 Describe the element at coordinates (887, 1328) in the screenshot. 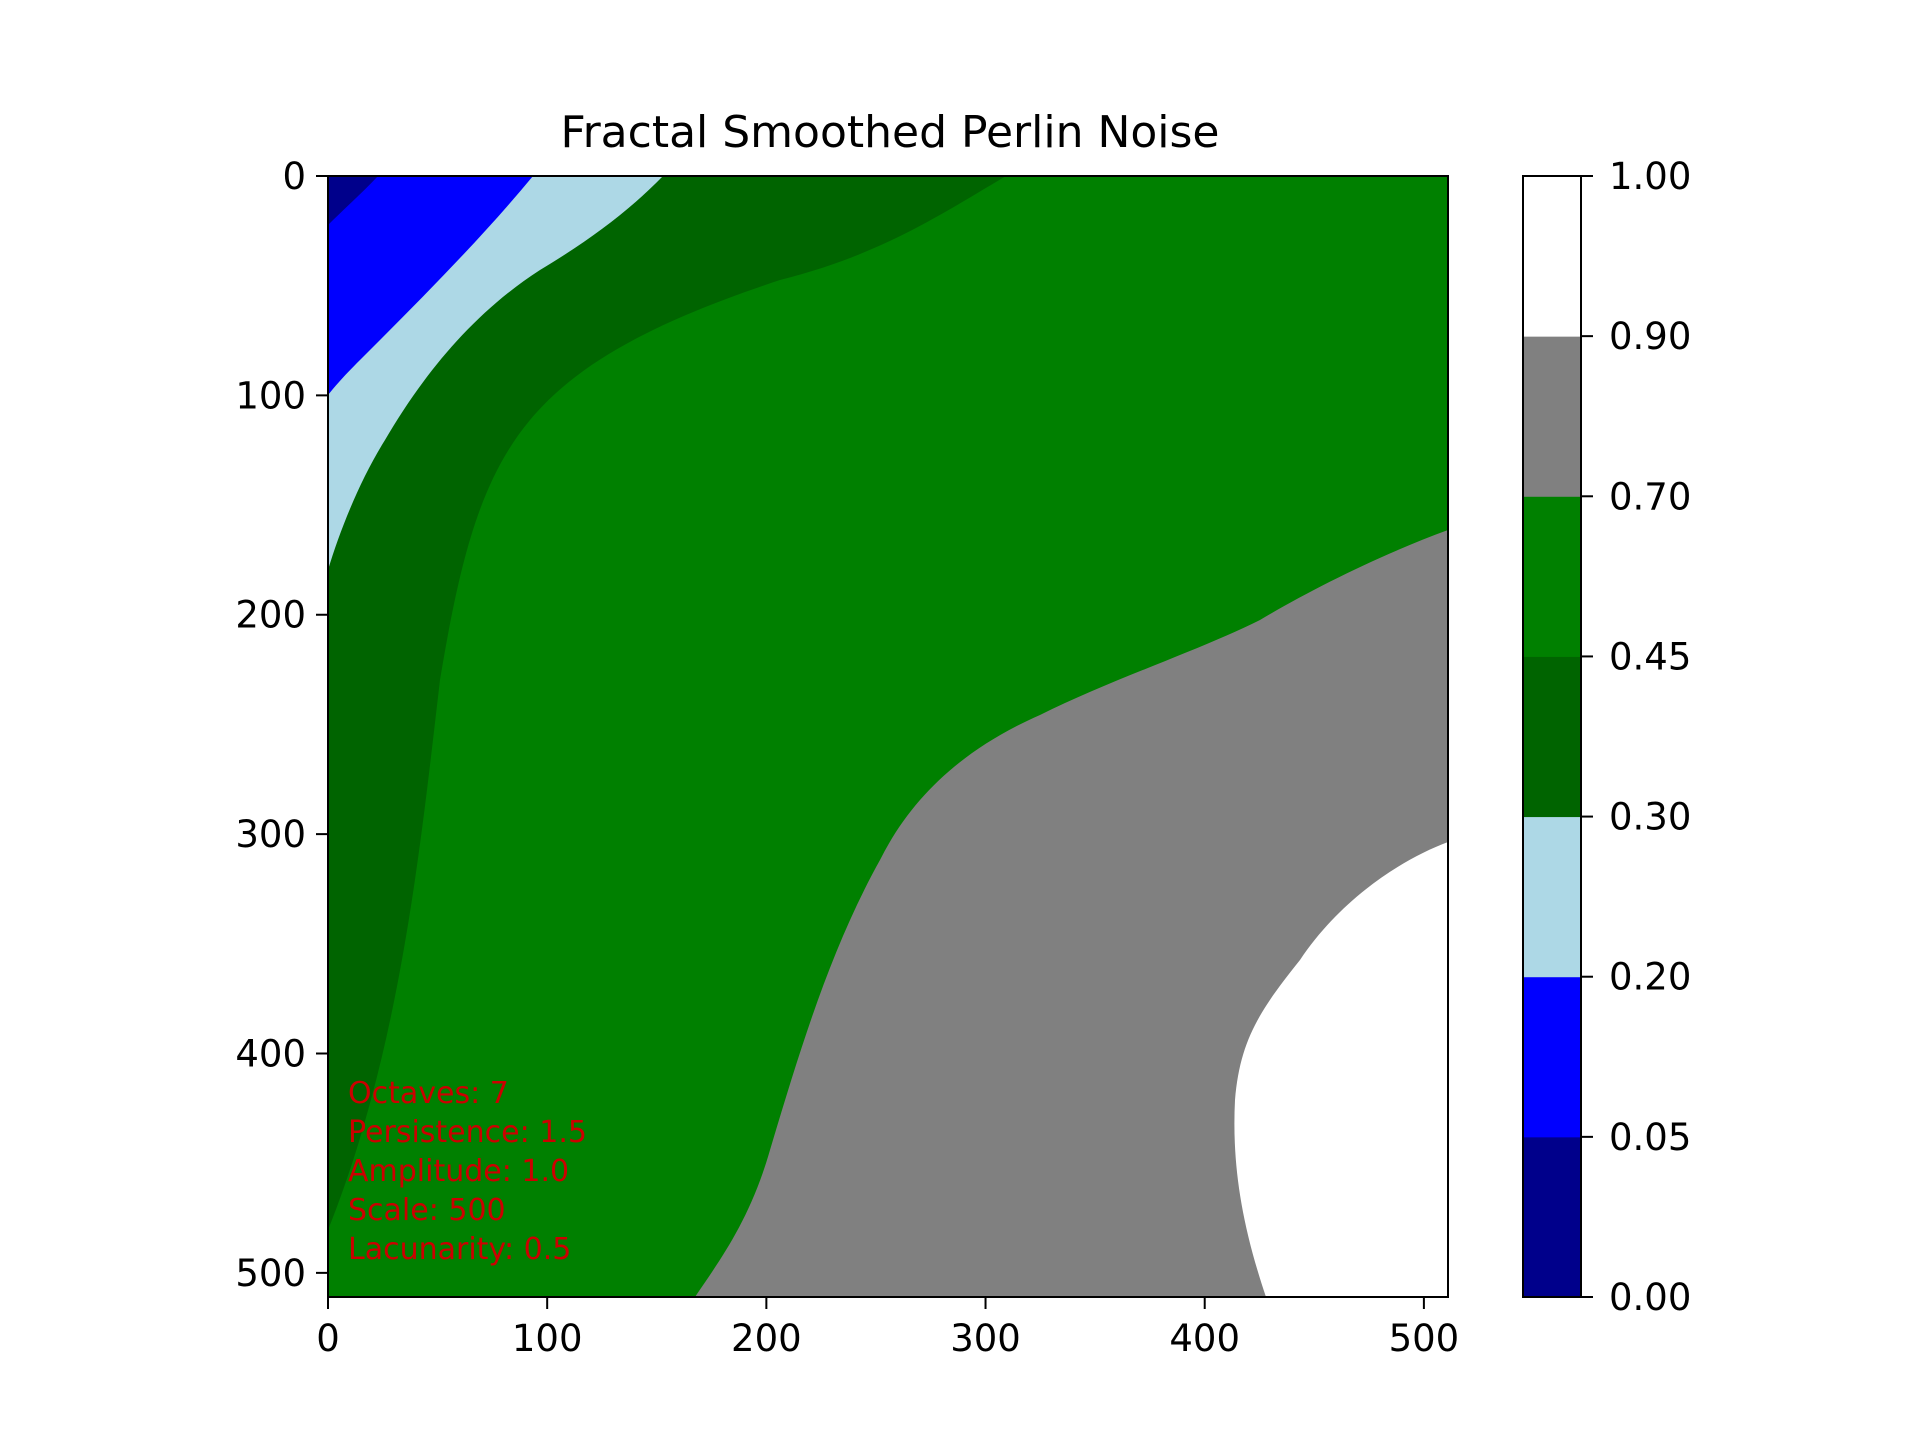

I see `x-axis: 0 100 200 300 400 500` at that location.